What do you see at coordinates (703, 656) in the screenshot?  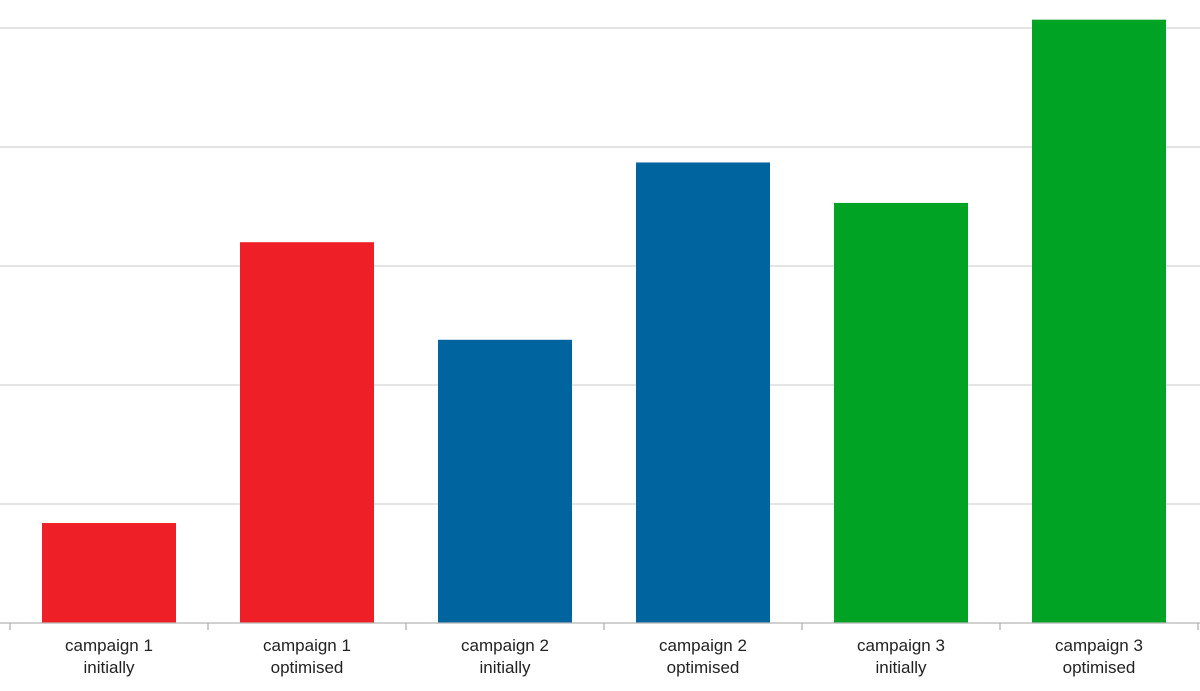 I see `x-tick-label: campaign 2 optimised` at bounding box center [703, 656].